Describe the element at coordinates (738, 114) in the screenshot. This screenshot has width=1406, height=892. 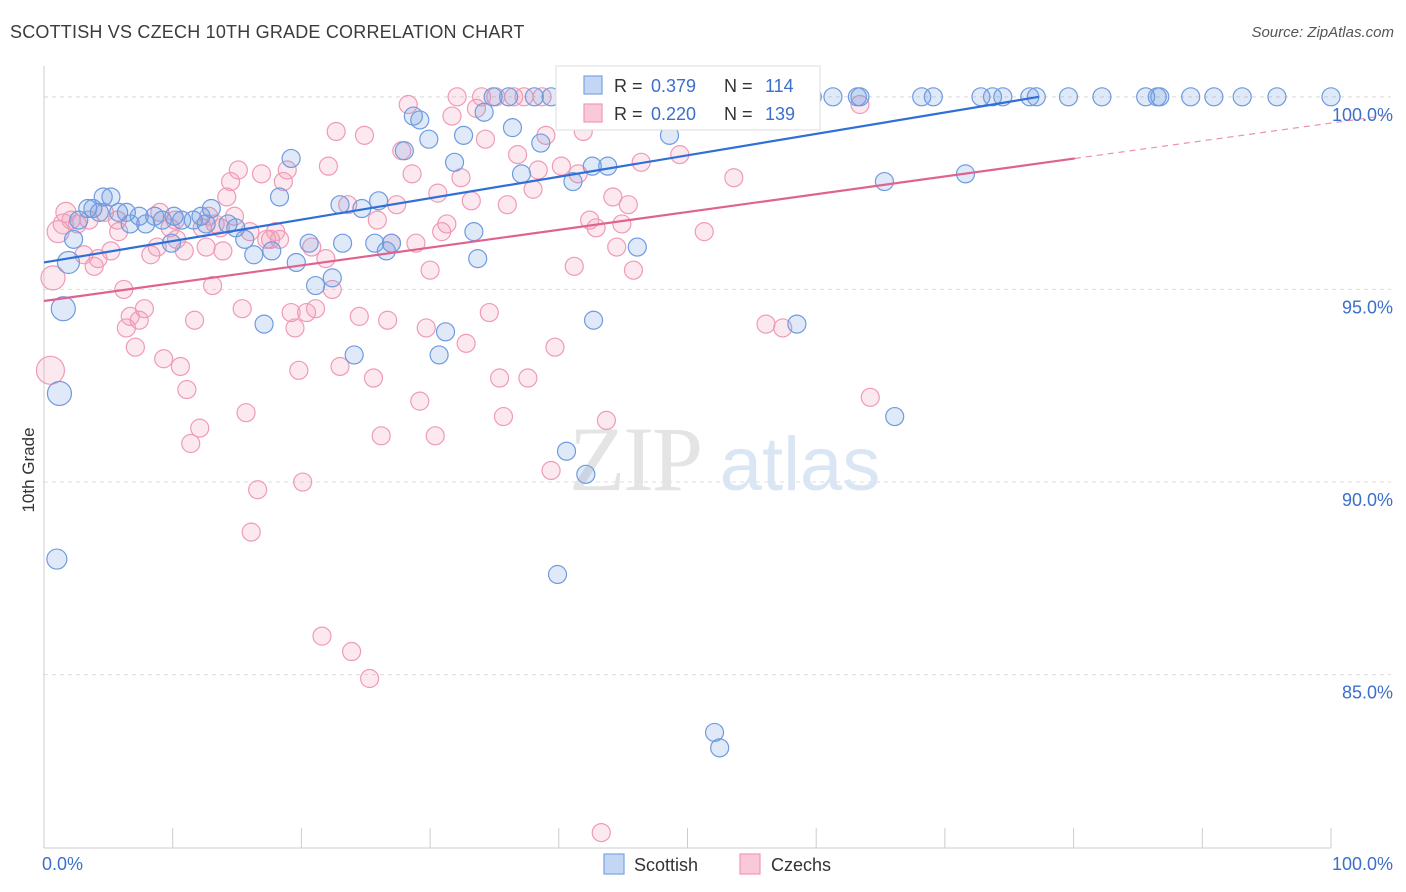
I see `legend-n-label-czech: N =` at that location.